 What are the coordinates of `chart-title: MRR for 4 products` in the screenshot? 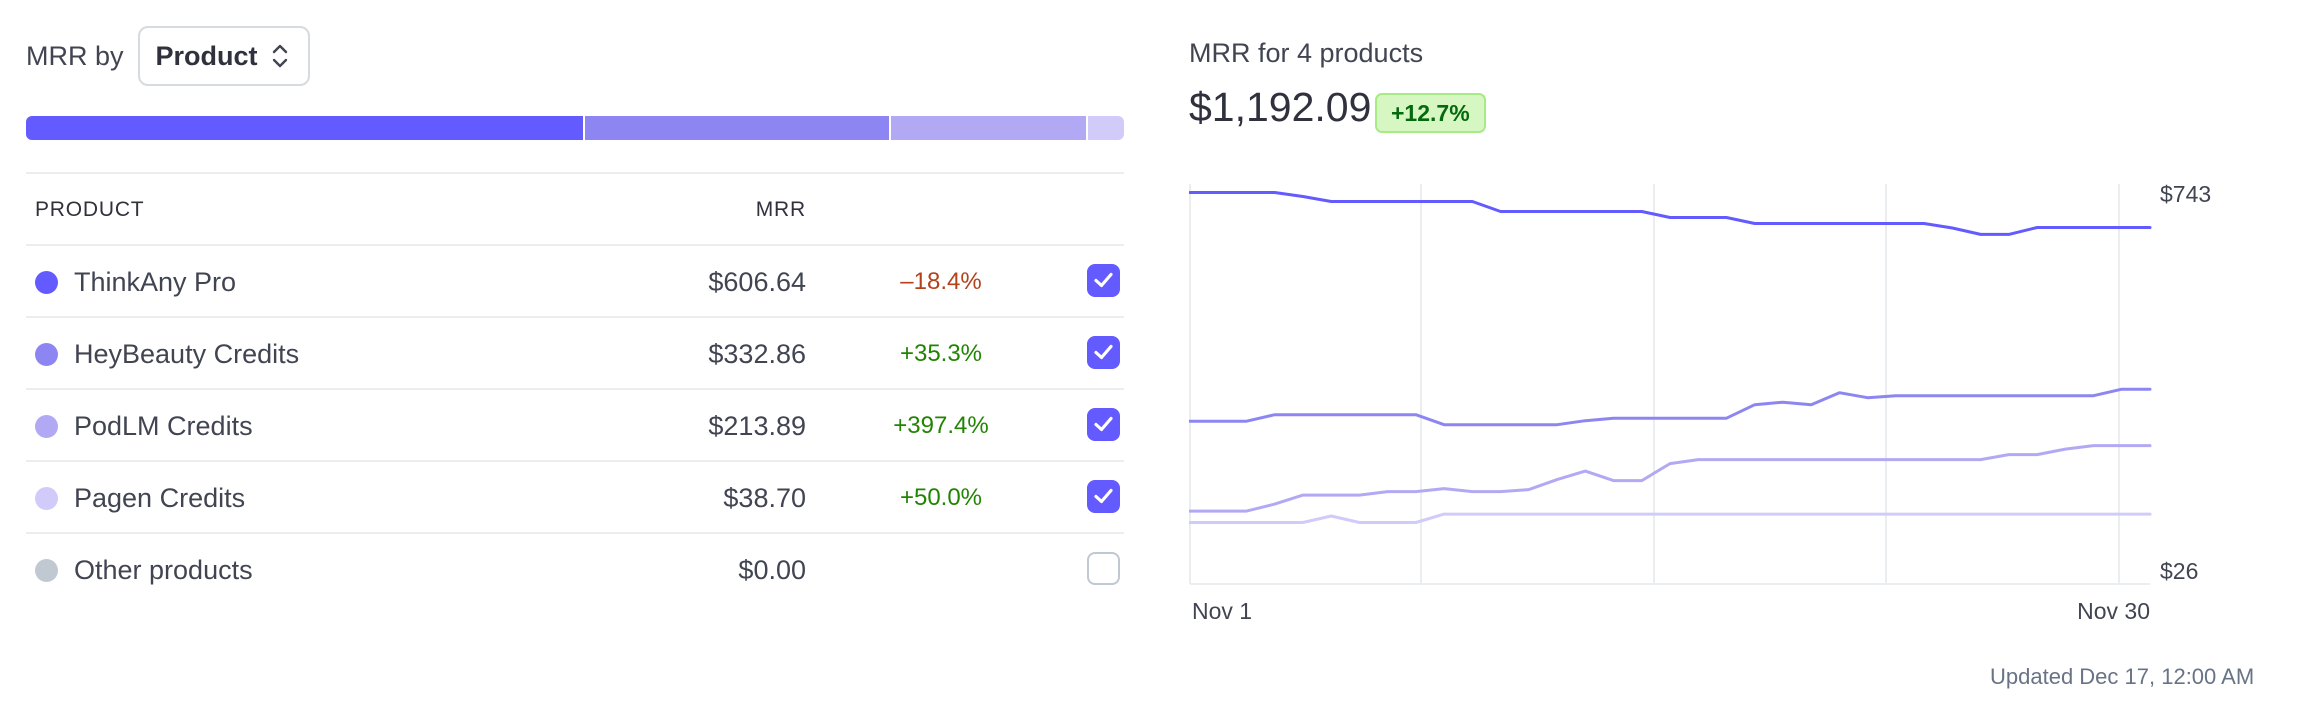 It's located at (1306, 53).